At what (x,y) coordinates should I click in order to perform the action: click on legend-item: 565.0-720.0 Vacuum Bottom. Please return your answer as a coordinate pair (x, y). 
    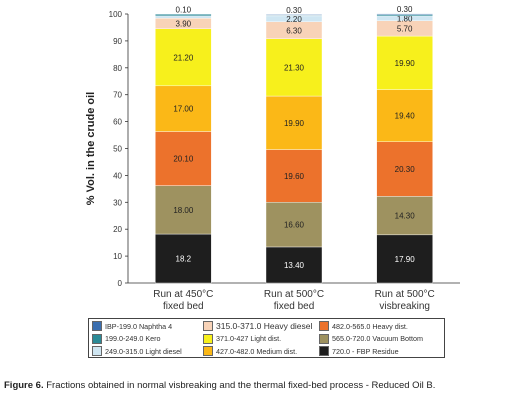
    Looking at the image, I should click on (381, 339).